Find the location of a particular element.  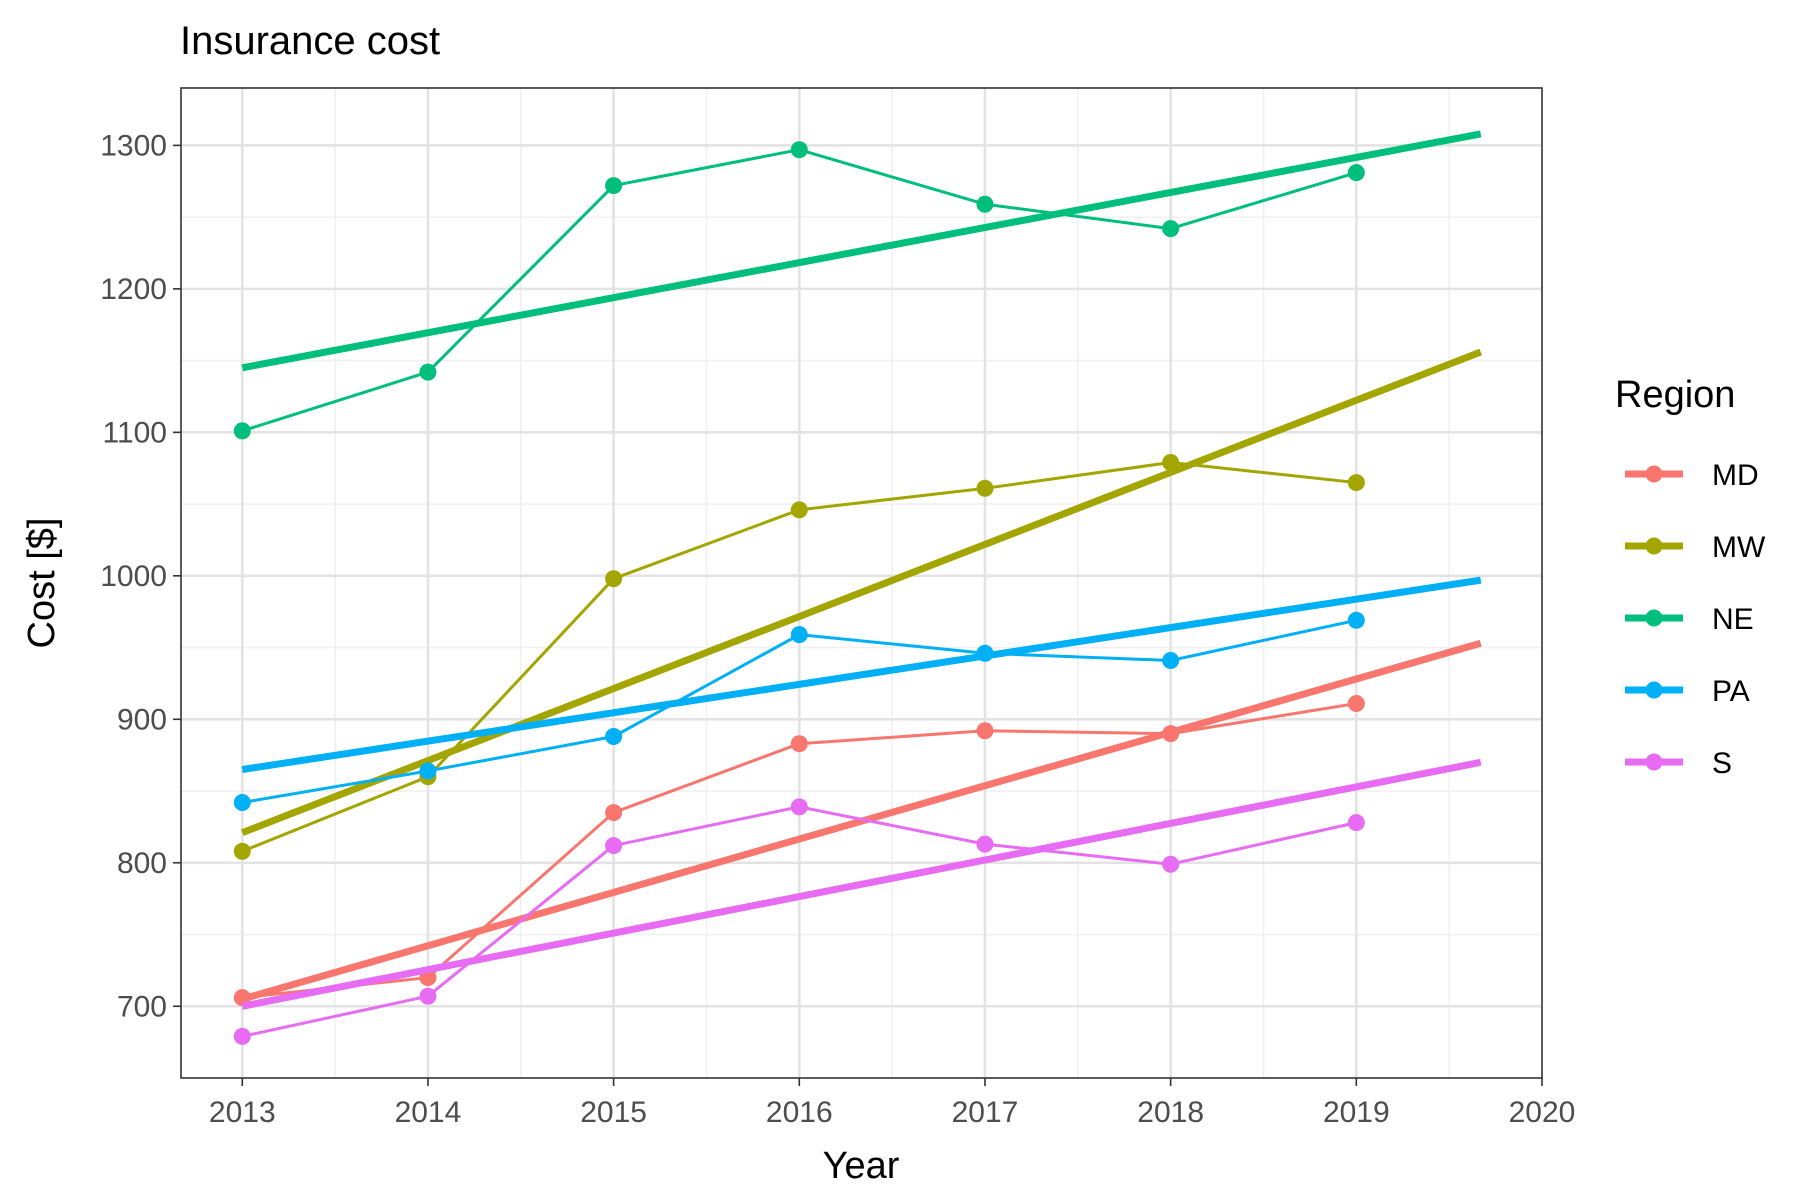

legend-item-pa: PA is located at coordinates (1687, 691).